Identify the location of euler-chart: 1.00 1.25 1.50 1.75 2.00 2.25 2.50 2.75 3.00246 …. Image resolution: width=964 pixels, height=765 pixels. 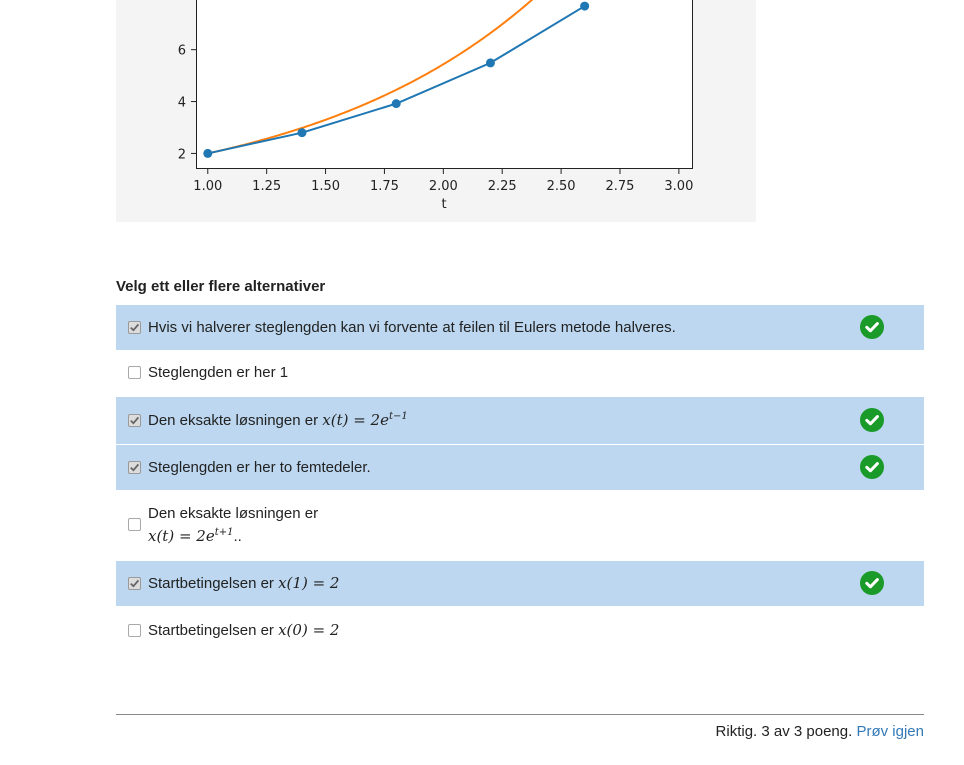
(435, 106).